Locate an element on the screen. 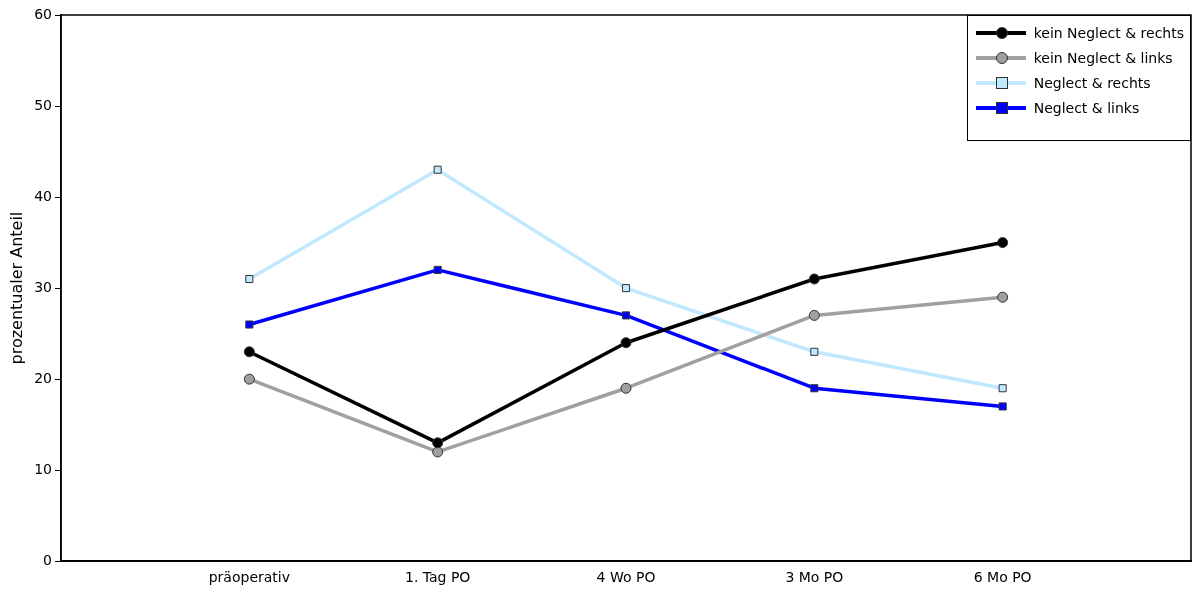 This screenshot has height=594, width=1200. x-tick-label: präoperativ is located at coordinates (249, 577).